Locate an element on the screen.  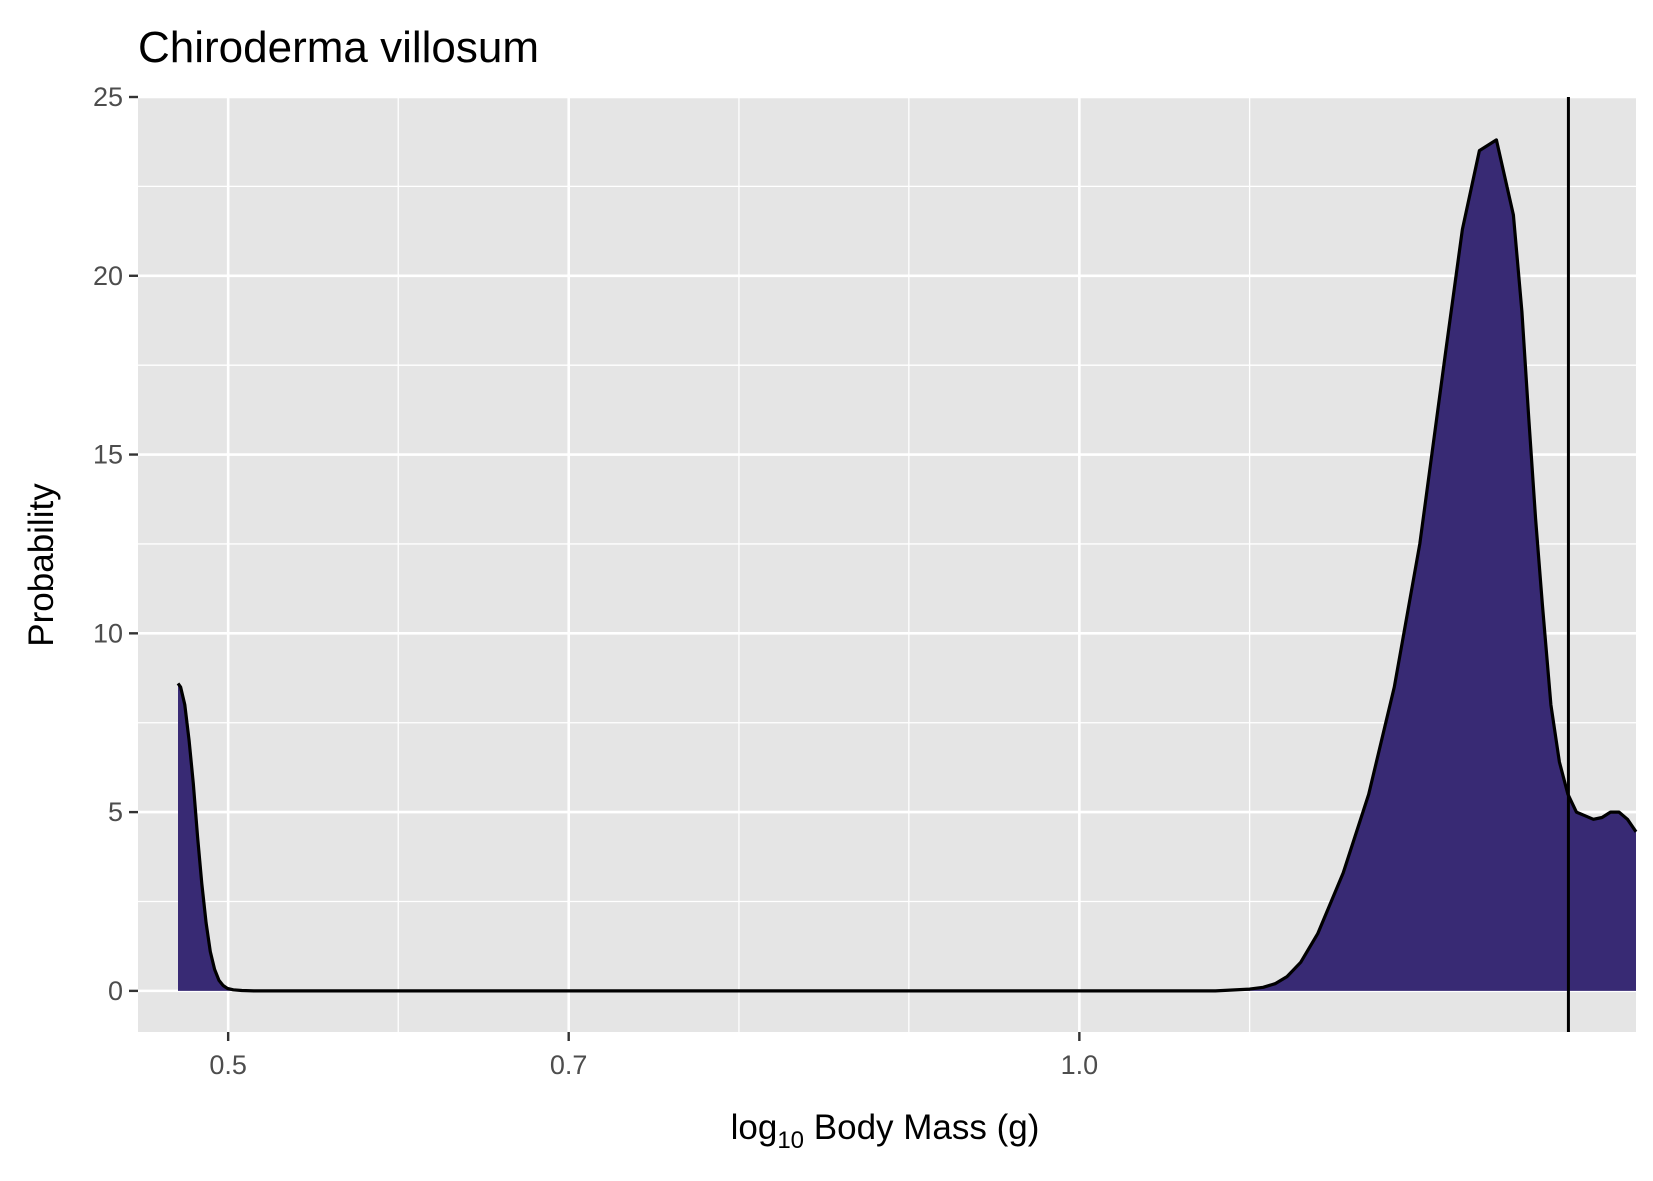
y-axis-label: Probability is located at coordinates (41, 565).